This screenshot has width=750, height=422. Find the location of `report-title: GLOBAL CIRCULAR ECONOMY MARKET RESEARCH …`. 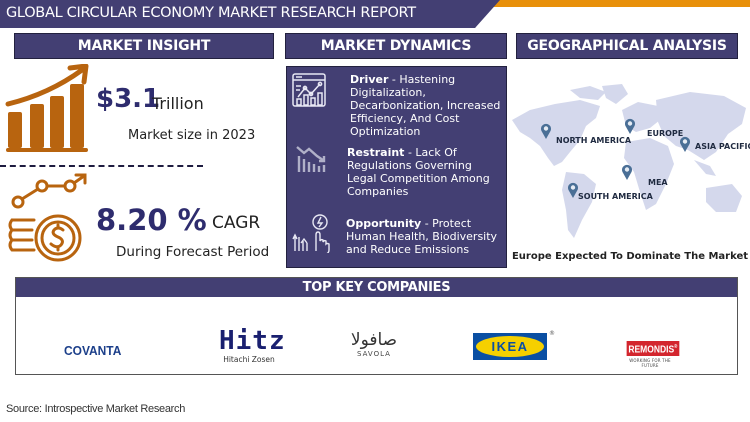

report-title: GLOBAL CIRCULAR ECONOMY MARKET RESEARCH … is located at coordinates (211, 13).